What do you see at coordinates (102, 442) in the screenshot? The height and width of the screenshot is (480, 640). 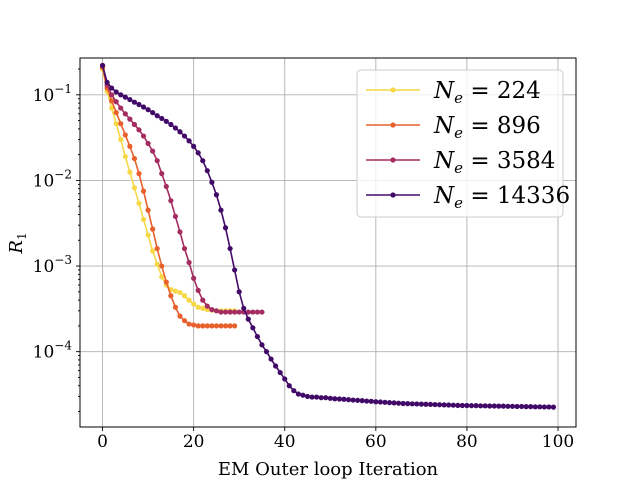 I see `x-tick-label: 0` at bounding box center [102, 442].